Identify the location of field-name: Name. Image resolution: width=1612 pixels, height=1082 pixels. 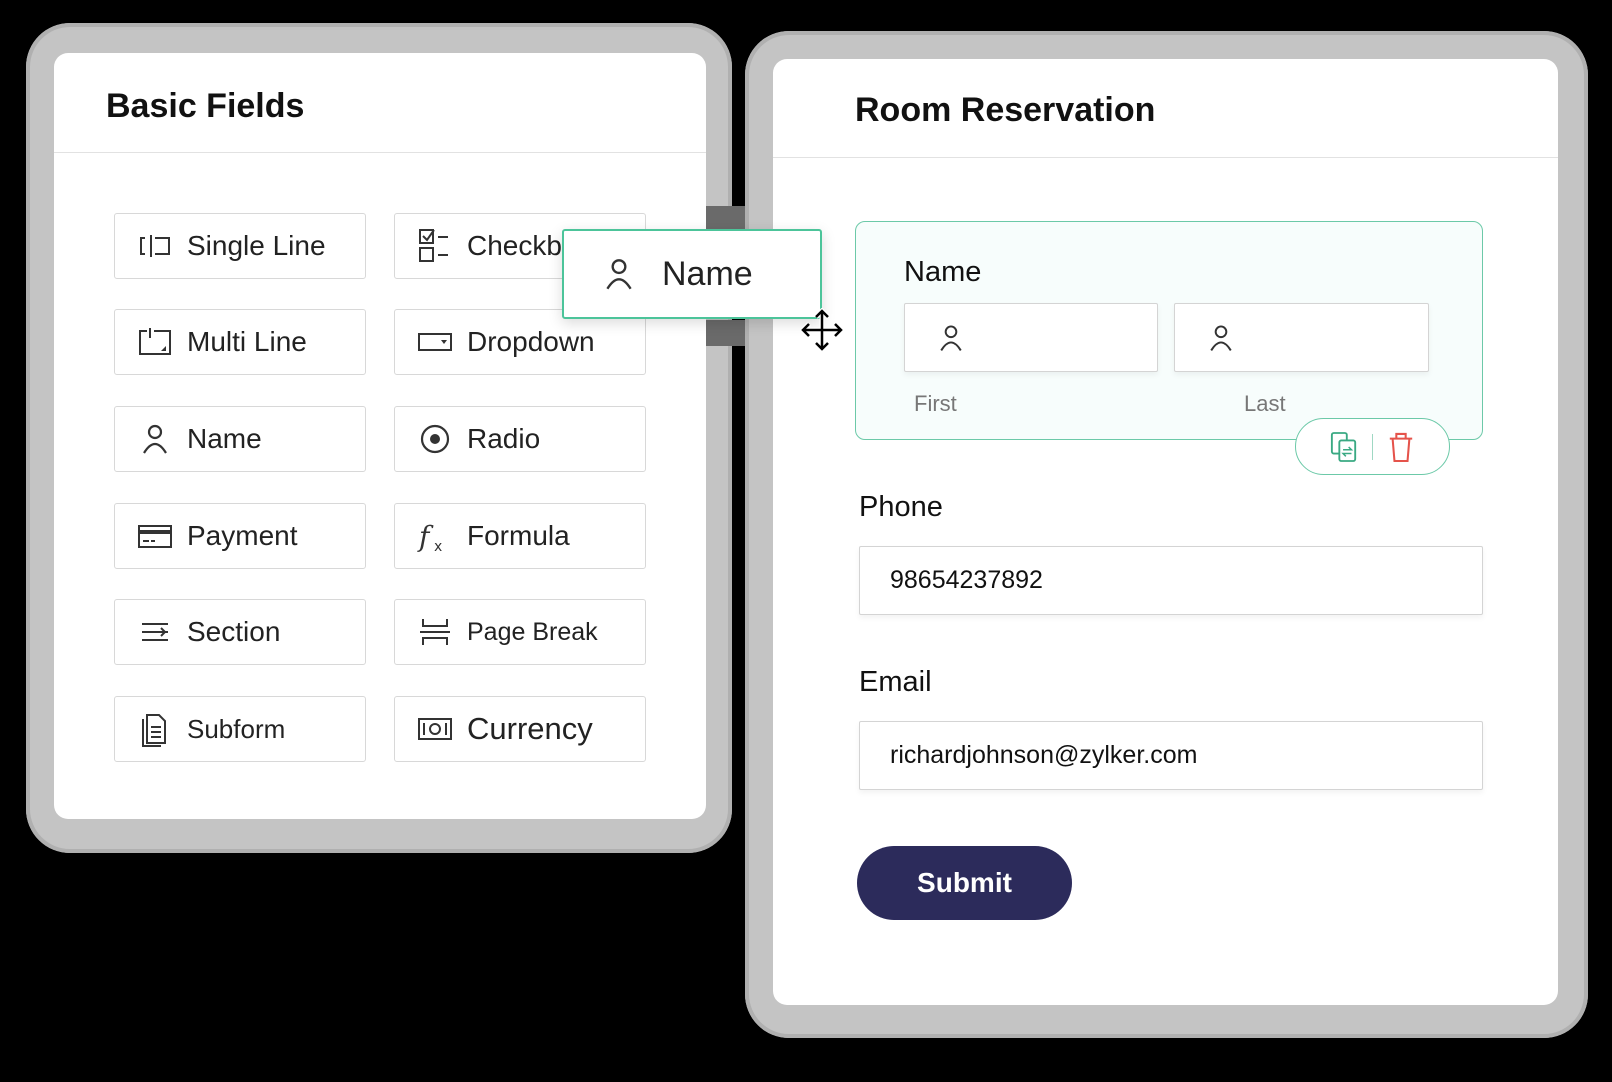
(240, 439).